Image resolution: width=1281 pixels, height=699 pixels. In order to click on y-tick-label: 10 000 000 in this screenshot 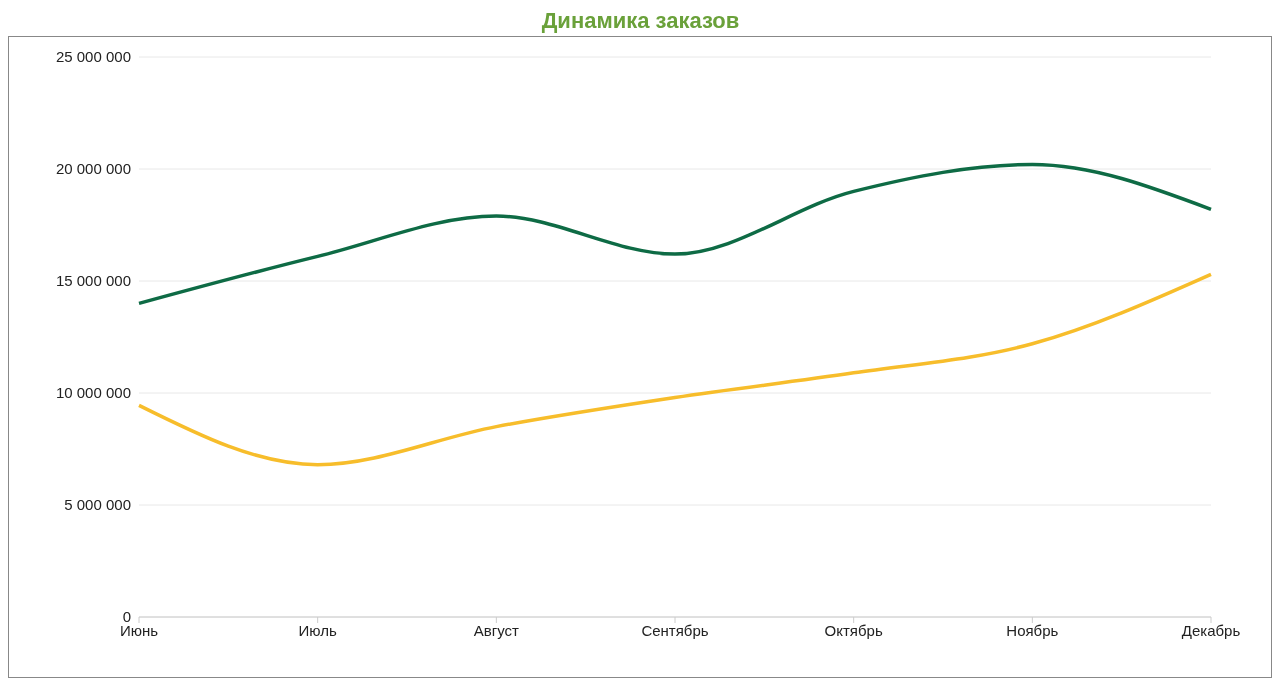, I will do `click(93, 393)`.